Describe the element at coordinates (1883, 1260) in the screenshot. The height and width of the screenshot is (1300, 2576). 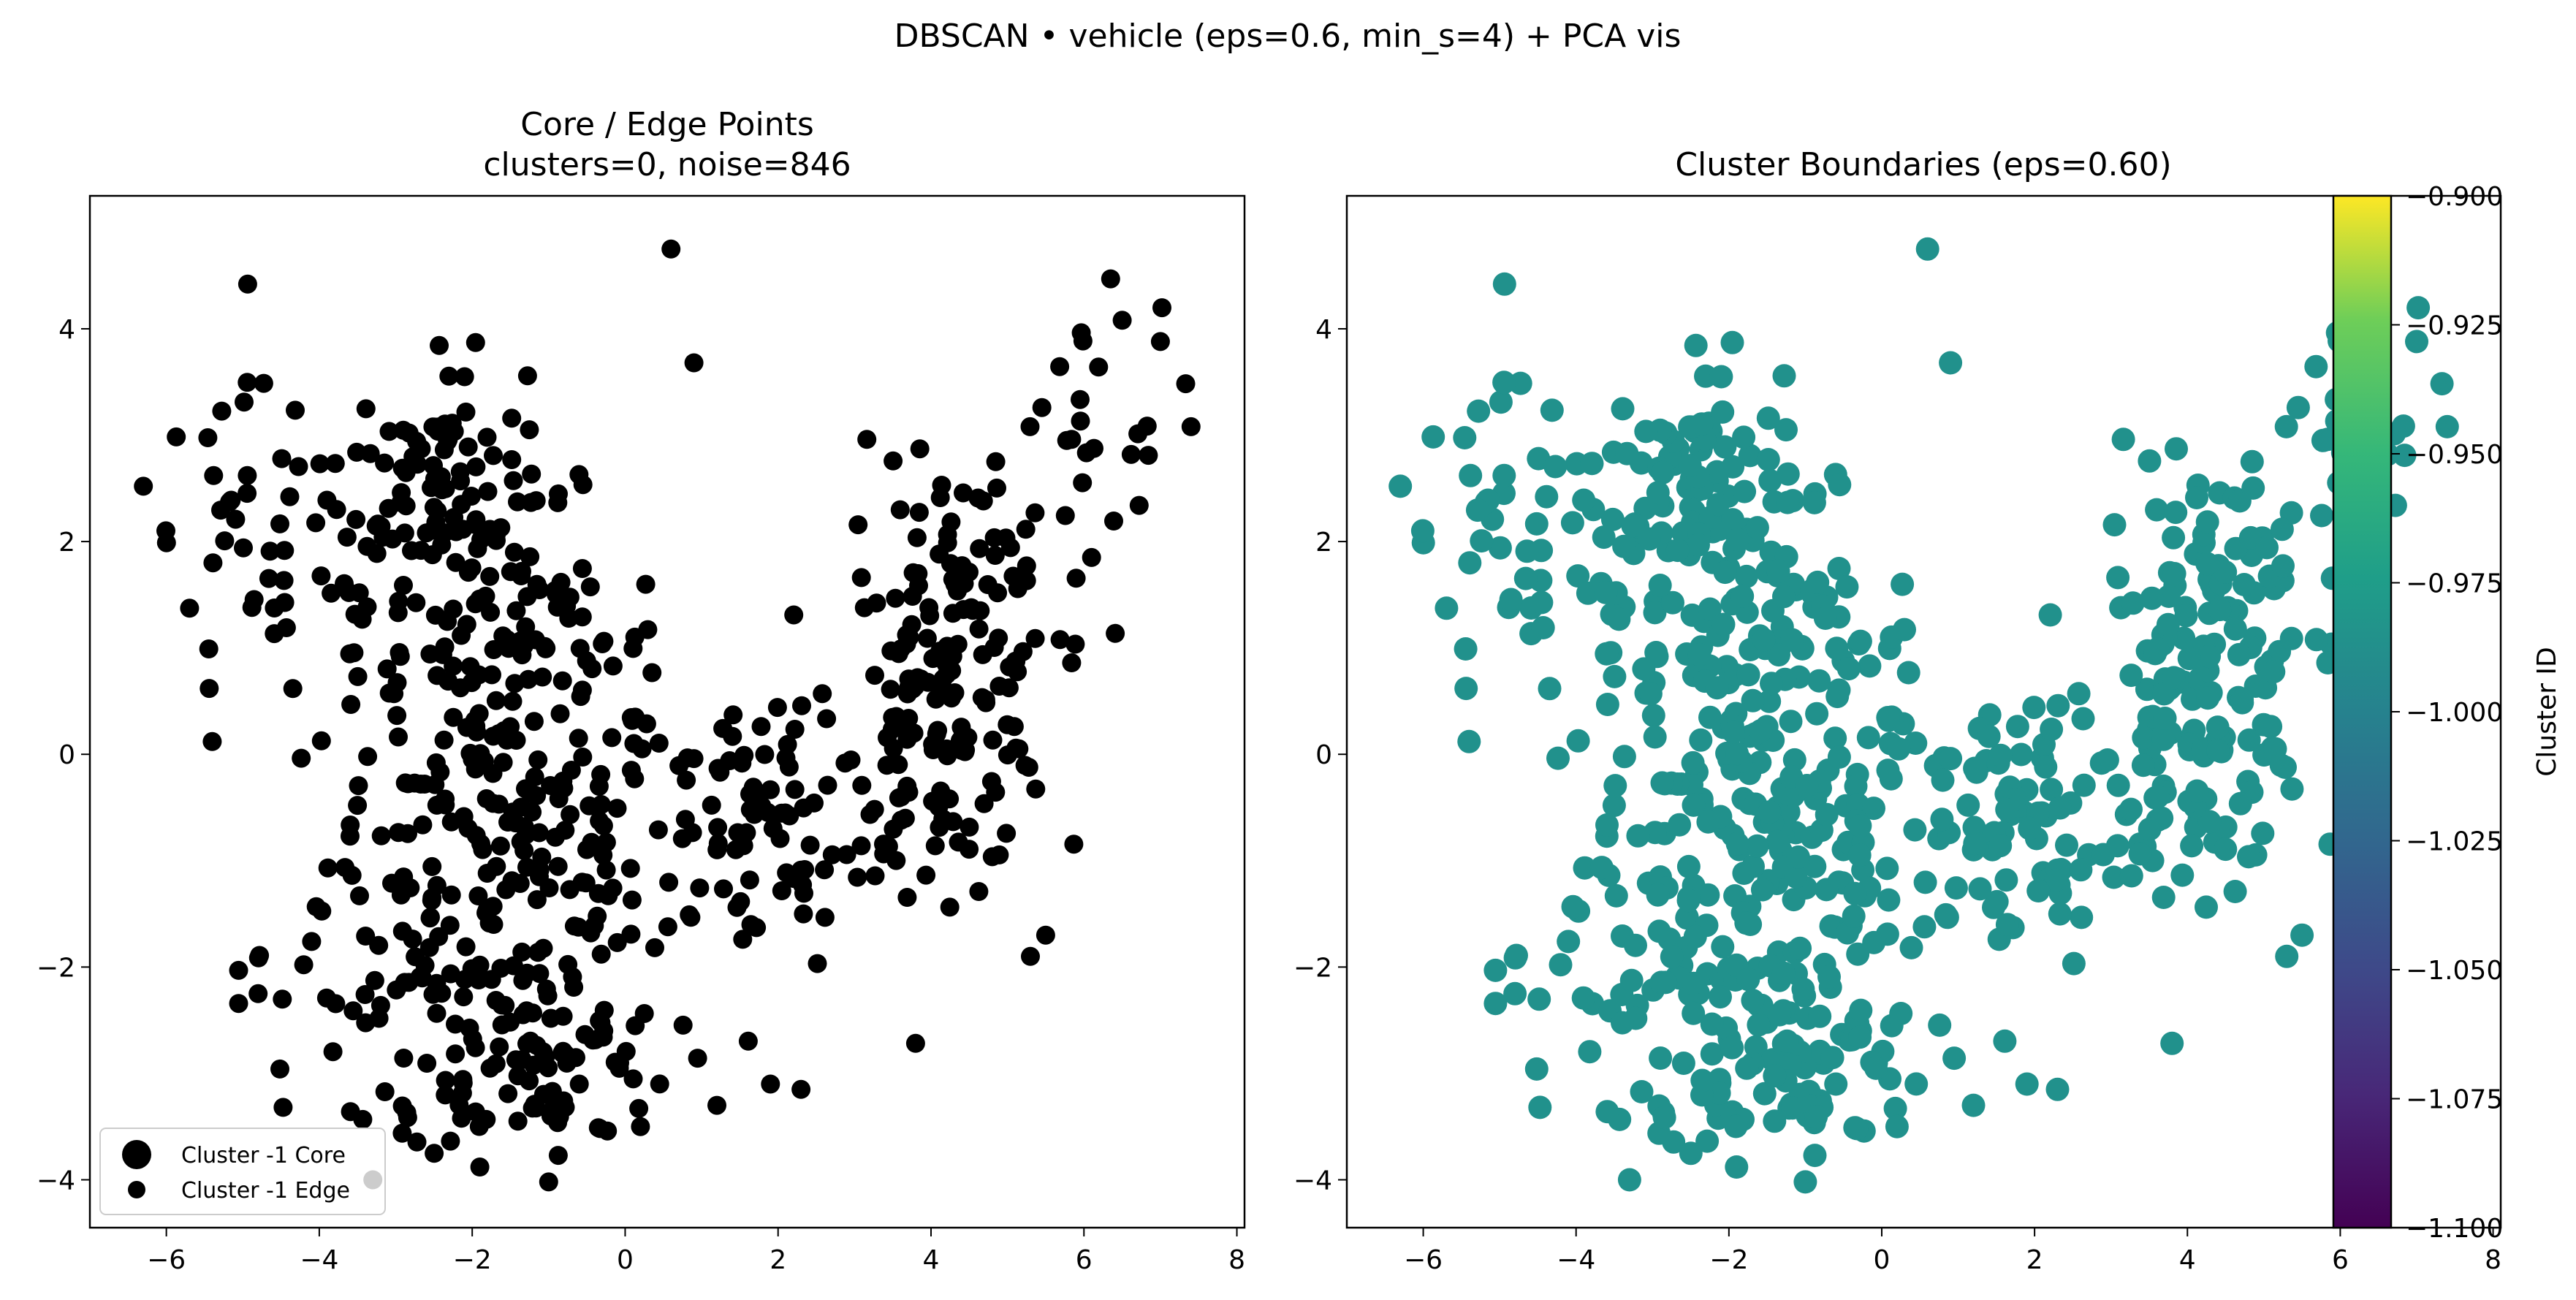
I see `x-tick-label: 0` at that location.